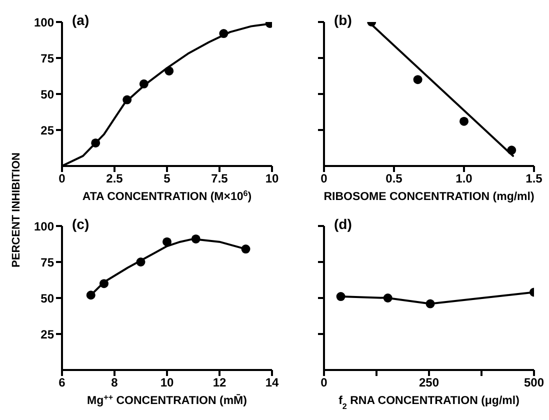 This screenshot has width=549, height=420. I want to click on chart-title: (c), so click(81, 224).